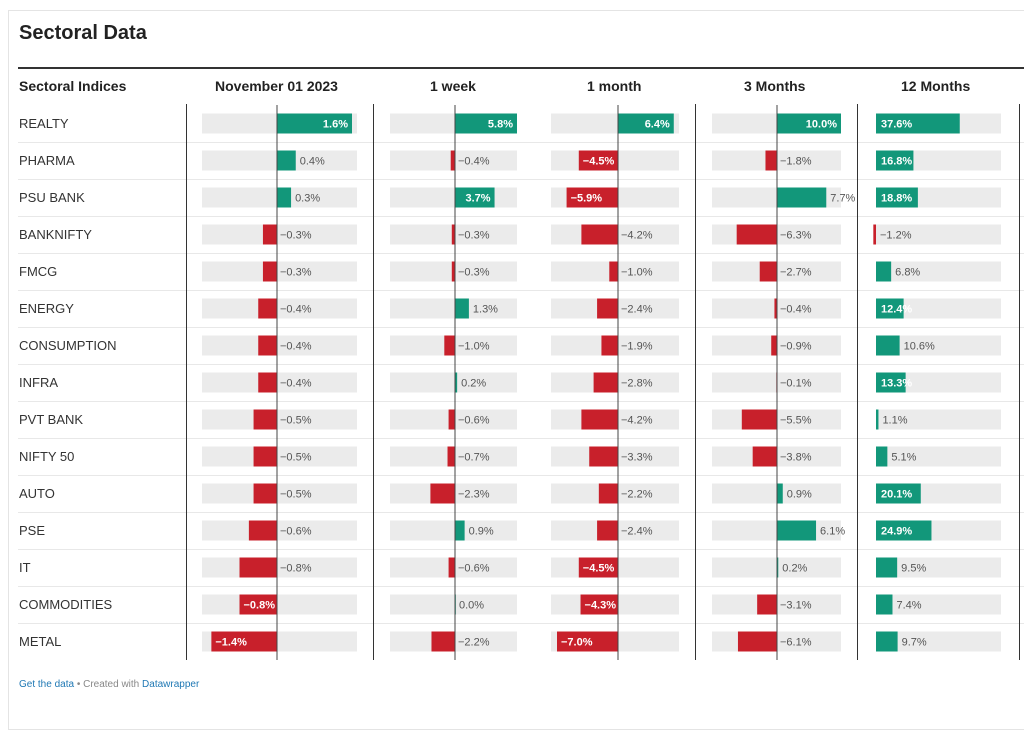 This screenshot has height=730, width=1024. What do you see at coordinates (577, 643) in the screenshot?
I see `value-label: −7.0%` at bounding box center [577, 643].